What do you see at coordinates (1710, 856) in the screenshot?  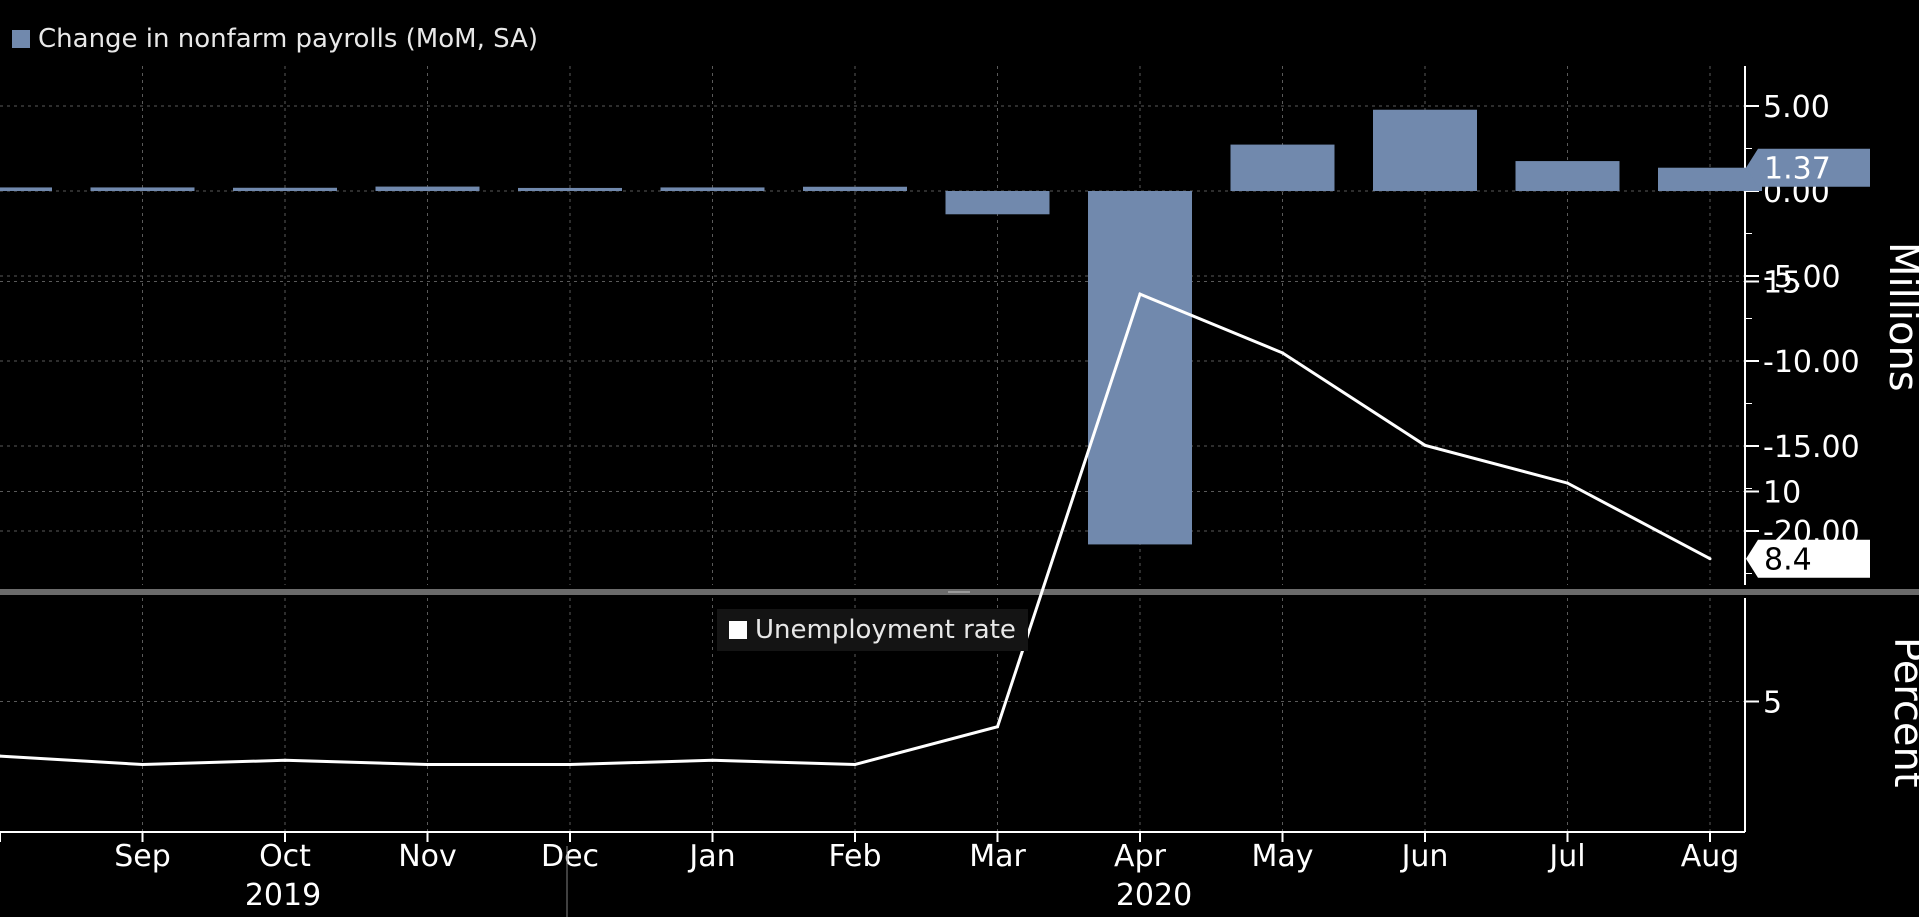 I see `x-month-label: Aug` at bounding box center [1710, 856].